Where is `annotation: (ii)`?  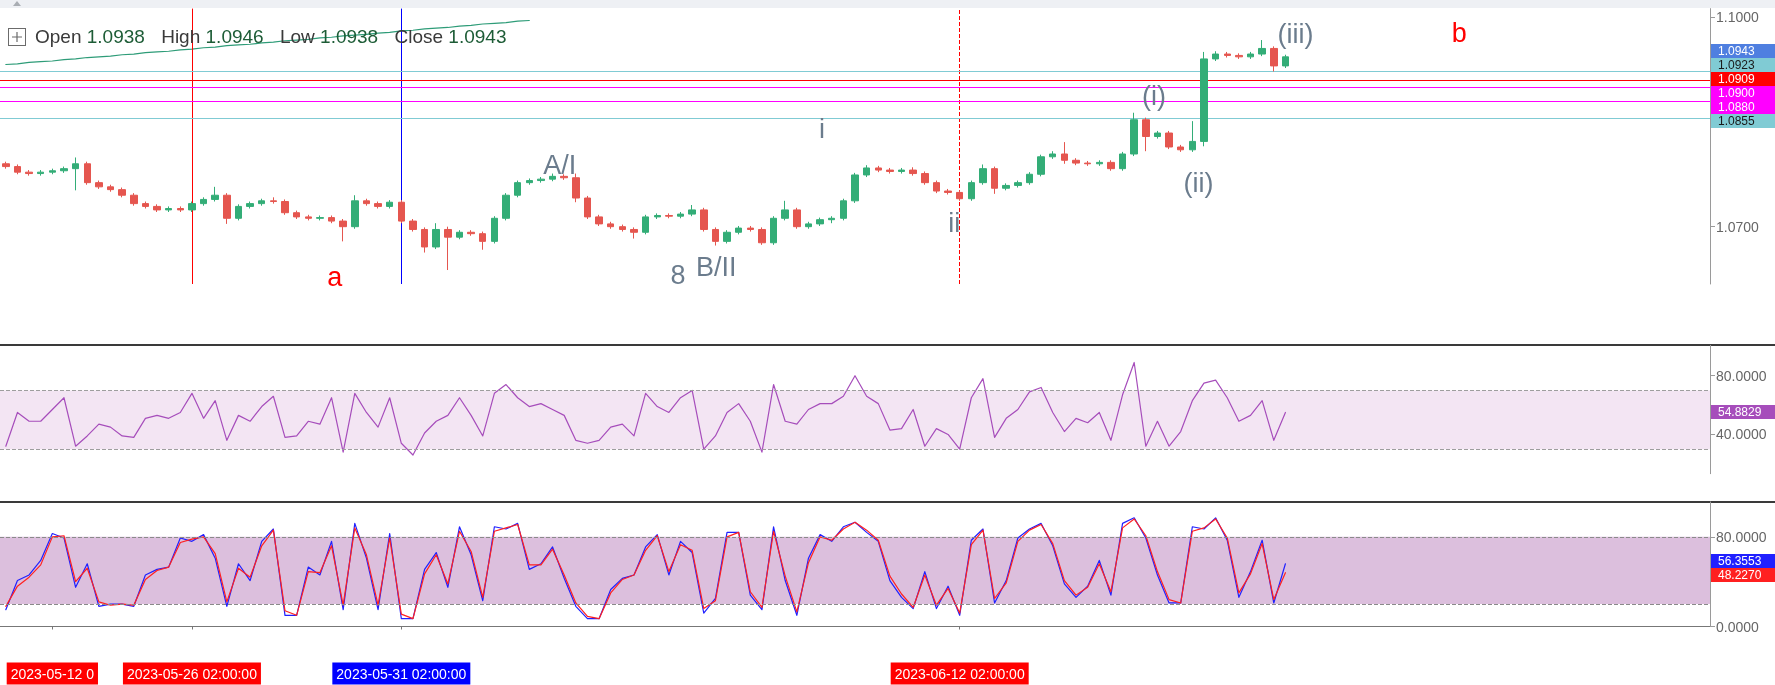
annotation: (ii) is located at coordinates (1198, 182).